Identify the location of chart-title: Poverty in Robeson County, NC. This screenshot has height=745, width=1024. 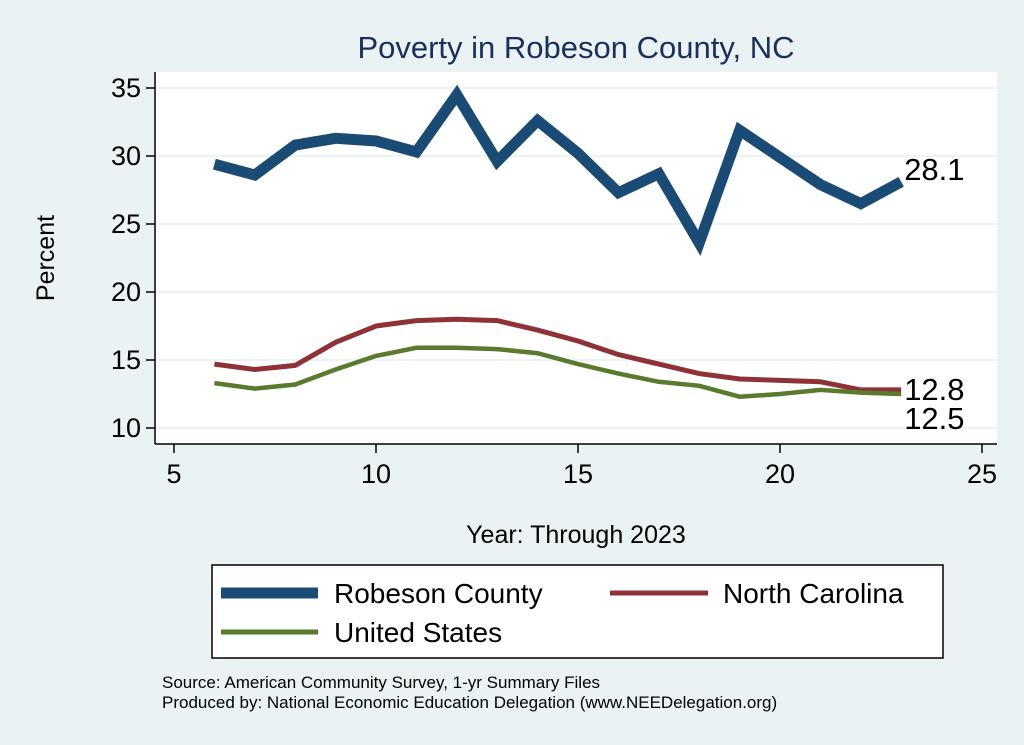
(575, 47).